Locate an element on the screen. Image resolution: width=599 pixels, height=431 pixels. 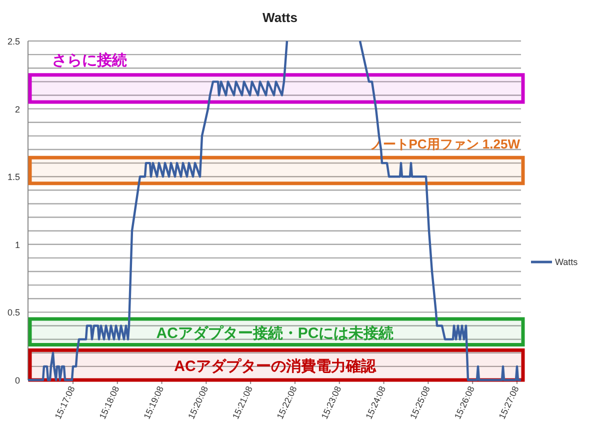
y-tick-label: 0.5 is located at coordinates (13, 313).